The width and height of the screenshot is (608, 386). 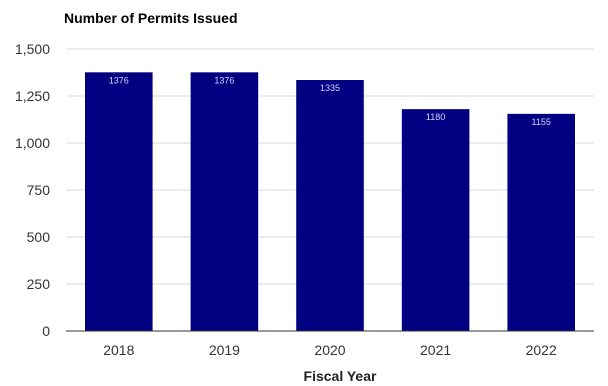 I want to click on x-tick-label: 2019, so click(x=224, y=350).